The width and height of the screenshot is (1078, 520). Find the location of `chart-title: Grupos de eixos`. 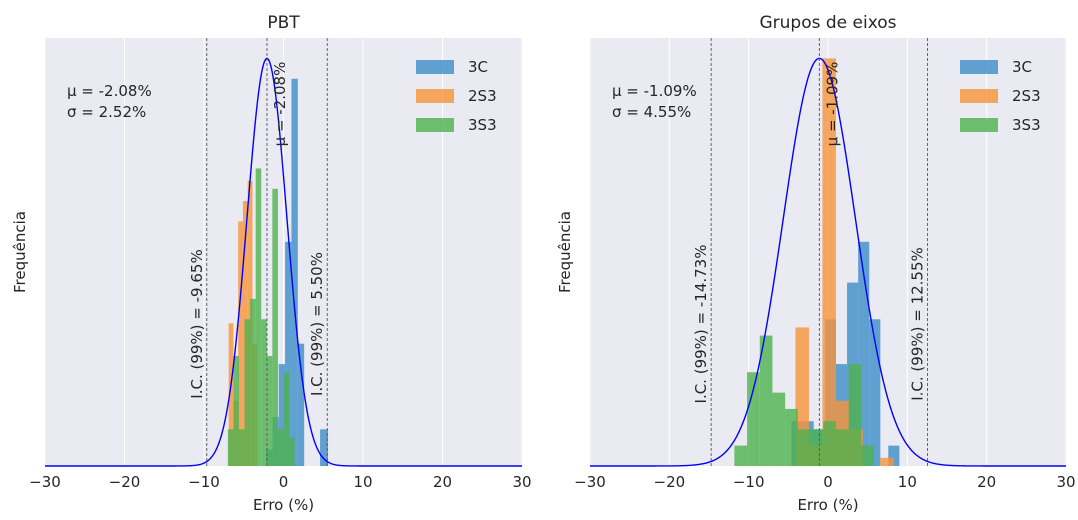

chart-title: Grupos de eixos is located at coordinates (827, 23).